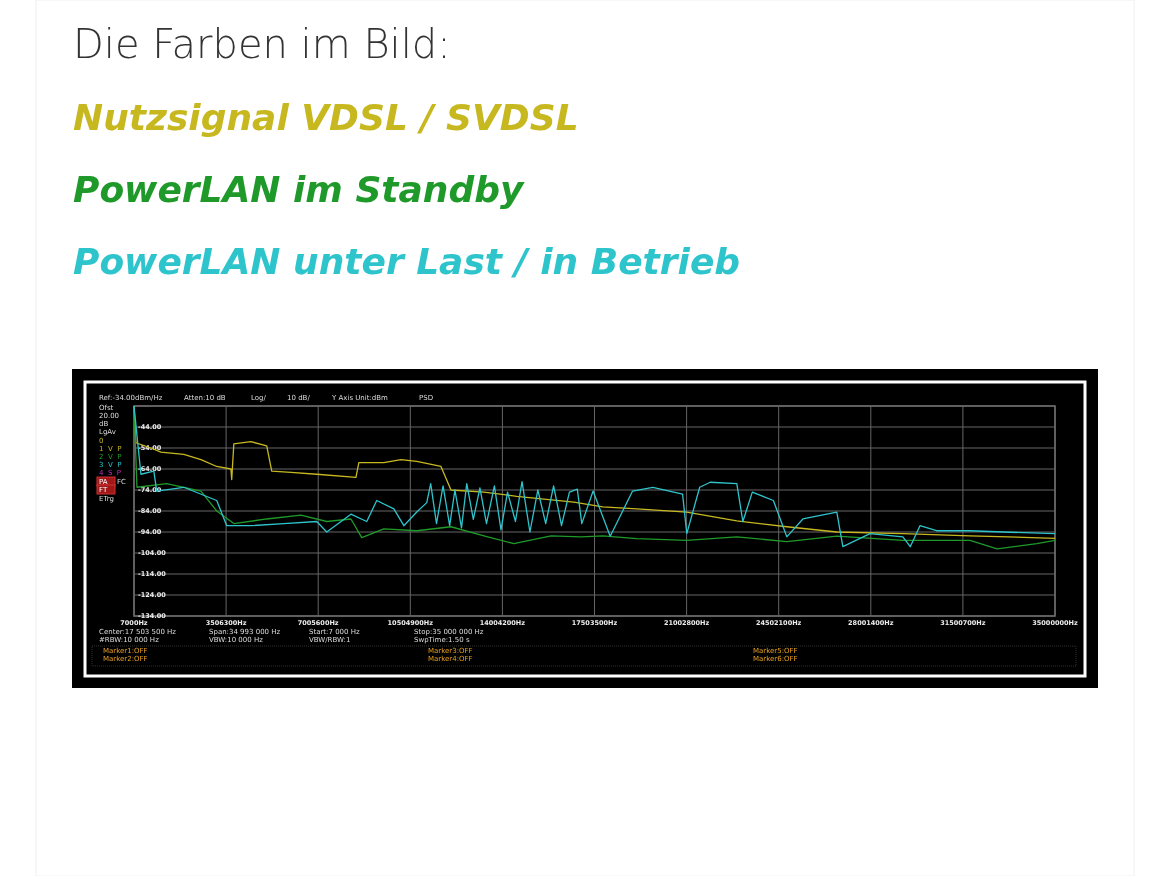  Describe the element at coordinates (326, 117) in the screenshot. I see `text: Nutzsignal VDSL / SVDSL` at that location.